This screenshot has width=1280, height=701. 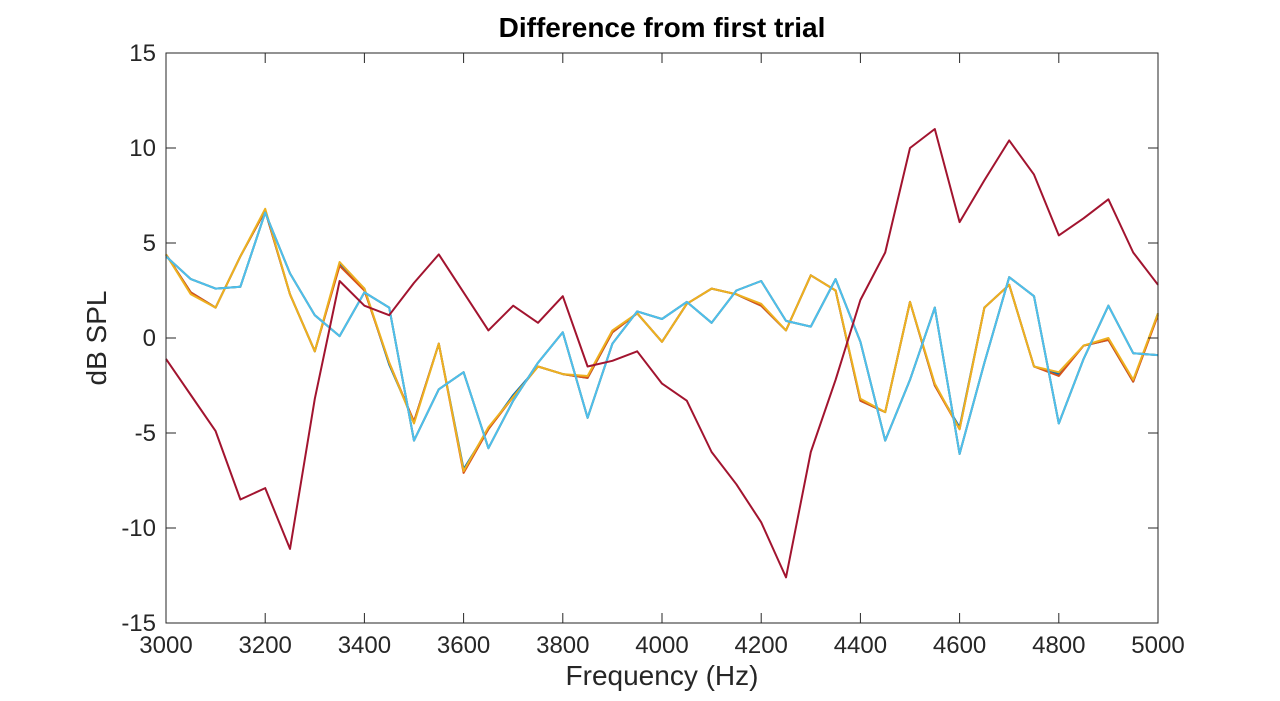 What do you see at coordinates (662, 27) in the screenshot?
I see `chart-title: Difference from first trial` at bounding box center [662, 27].